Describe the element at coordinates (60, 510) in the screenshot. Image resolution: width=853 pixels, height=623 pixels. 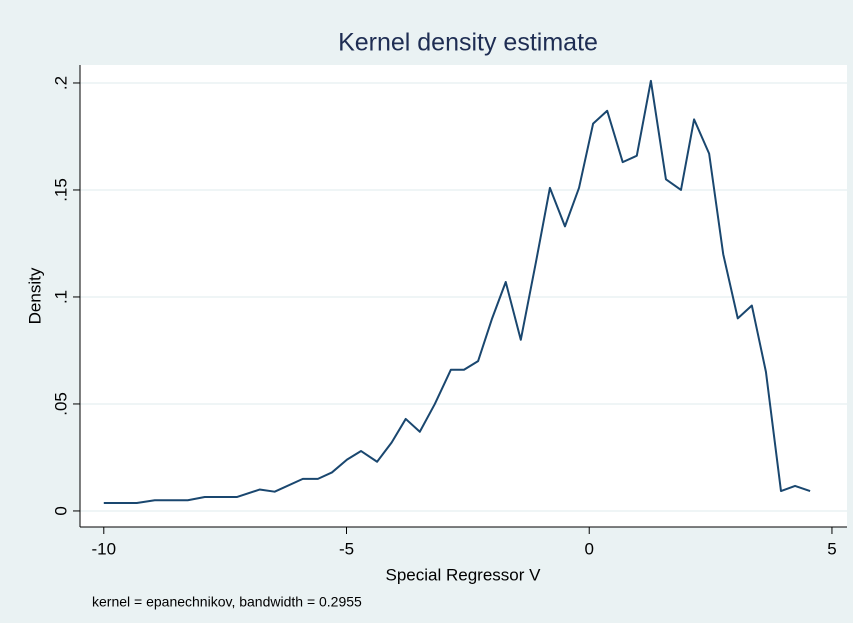
I see `y-tick-label: 0` at that location.